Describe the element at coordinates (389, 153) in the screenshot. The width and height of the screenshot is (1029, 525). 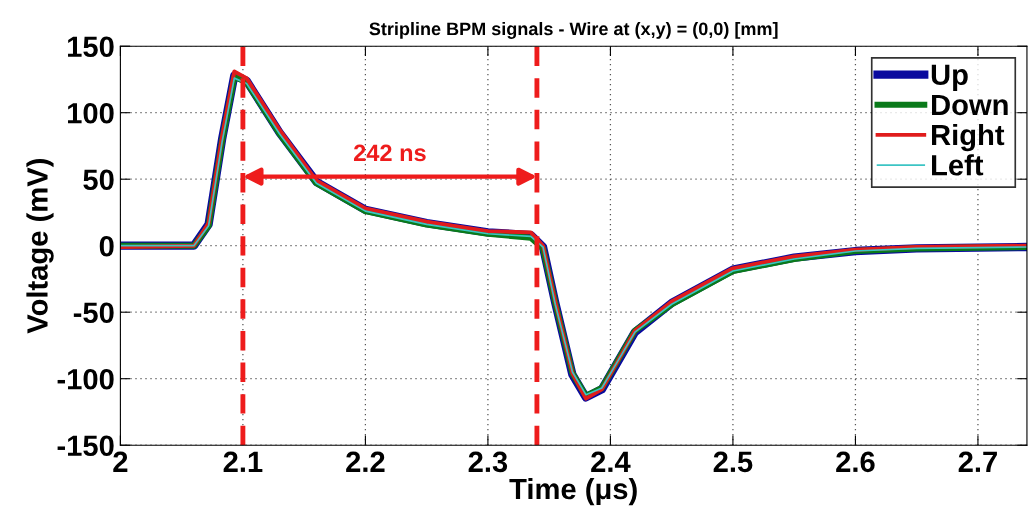
I see `annotation: 242 ns` at that location.